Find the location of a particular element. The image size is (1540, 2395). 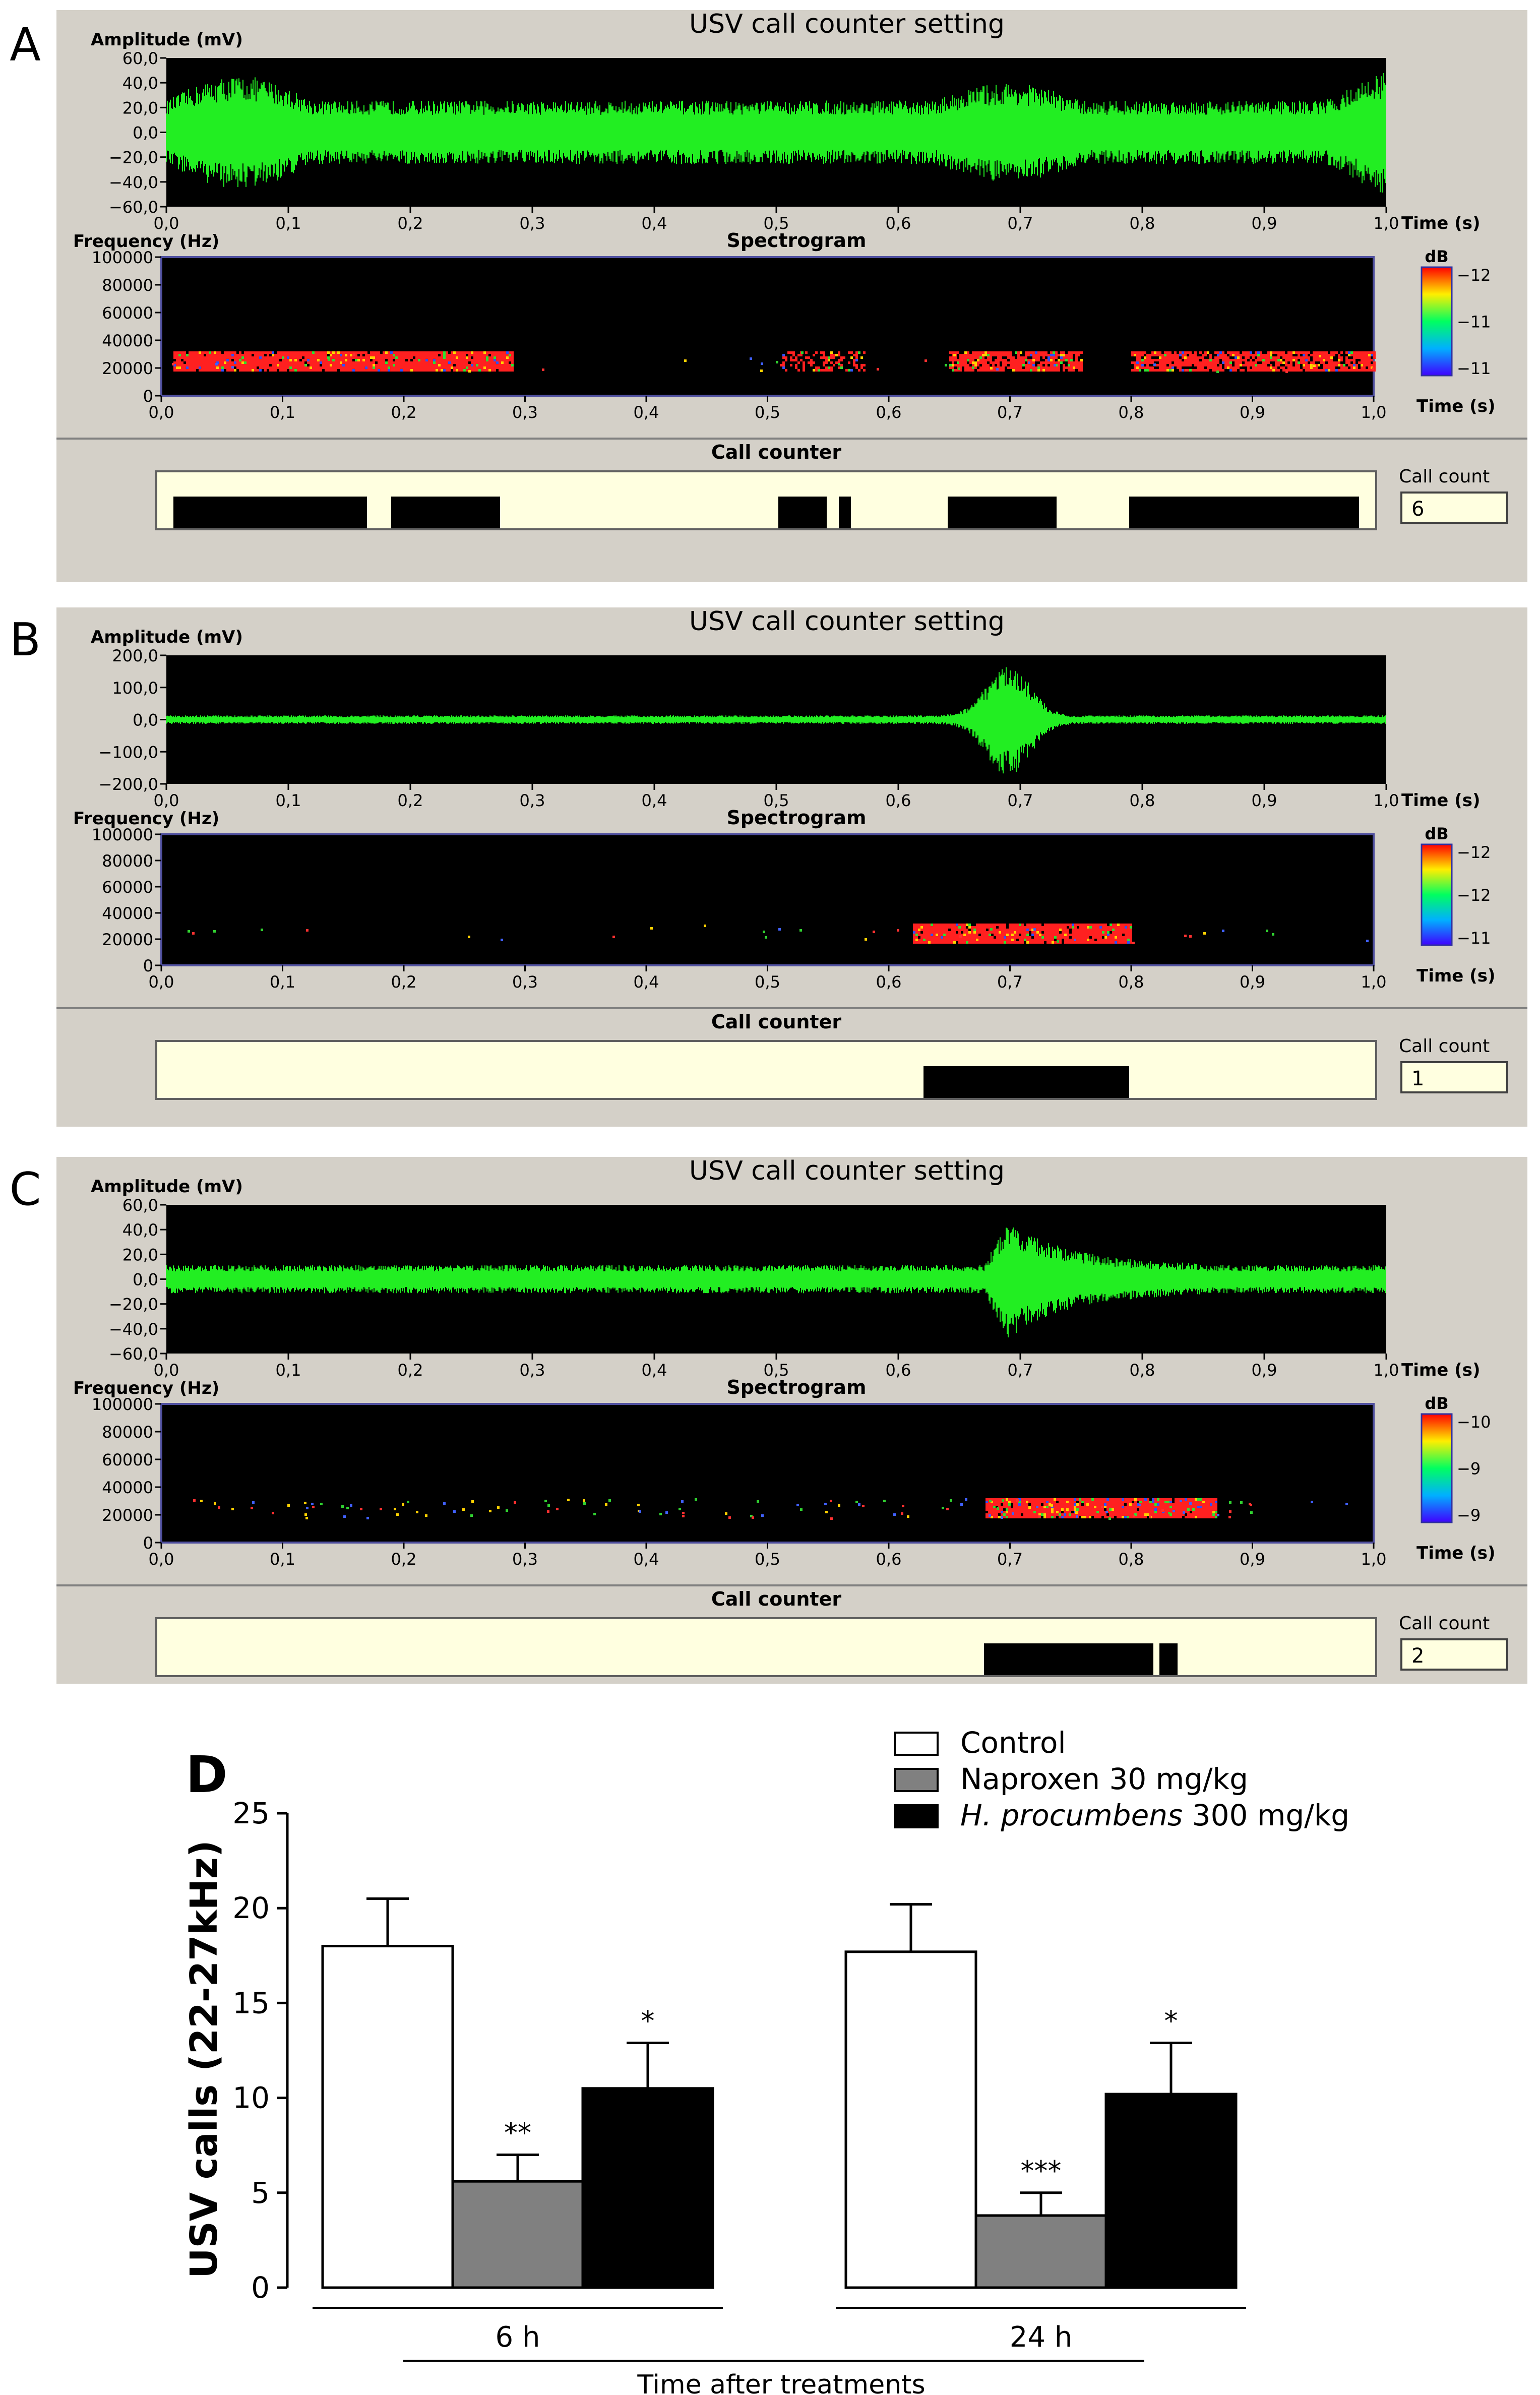

time-axis-label: Time (s) is located at coordinates (1456, 1553).